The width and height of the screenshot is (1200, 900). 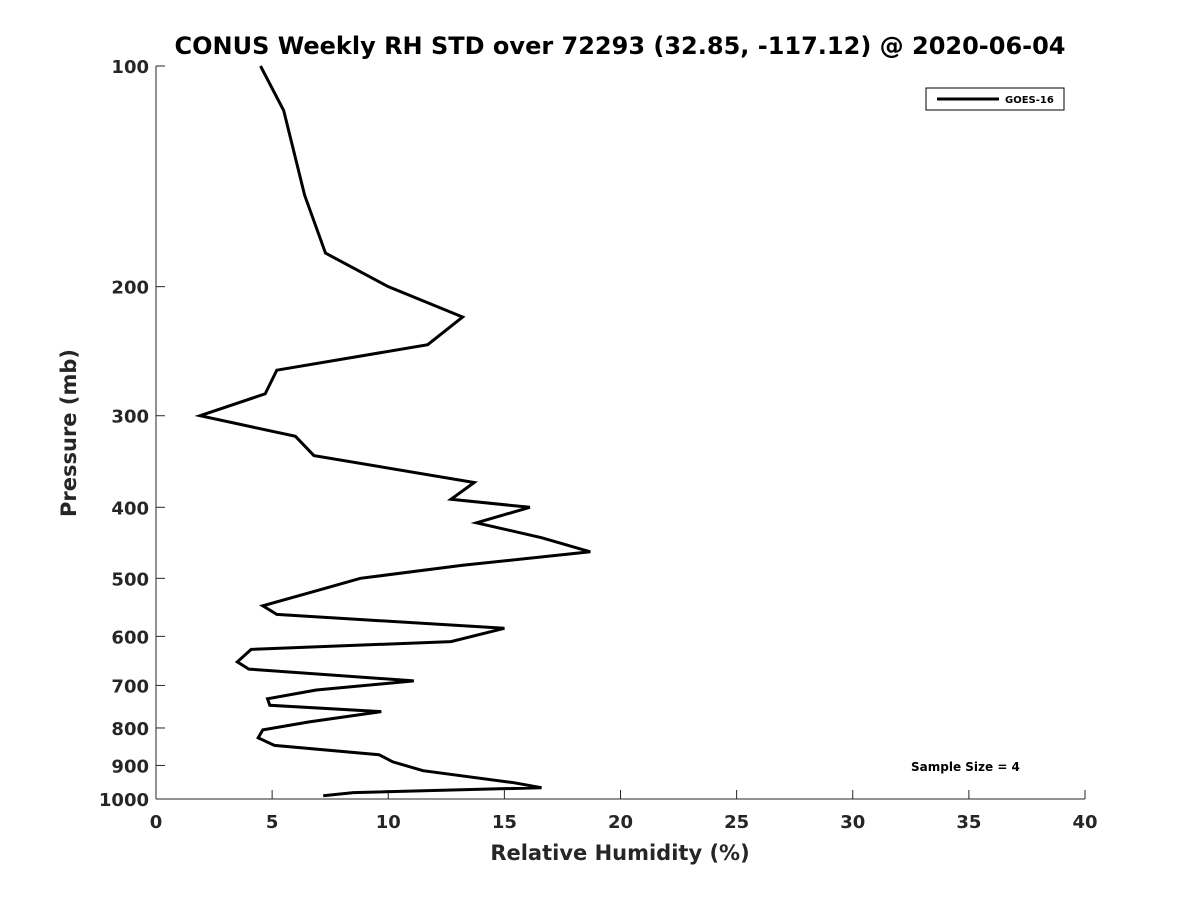 What do you see at coordinates (1029, 100) in the screenshot?
I see `legend-label-goes-16: GOES-16` at bounding box center [1029, 100].